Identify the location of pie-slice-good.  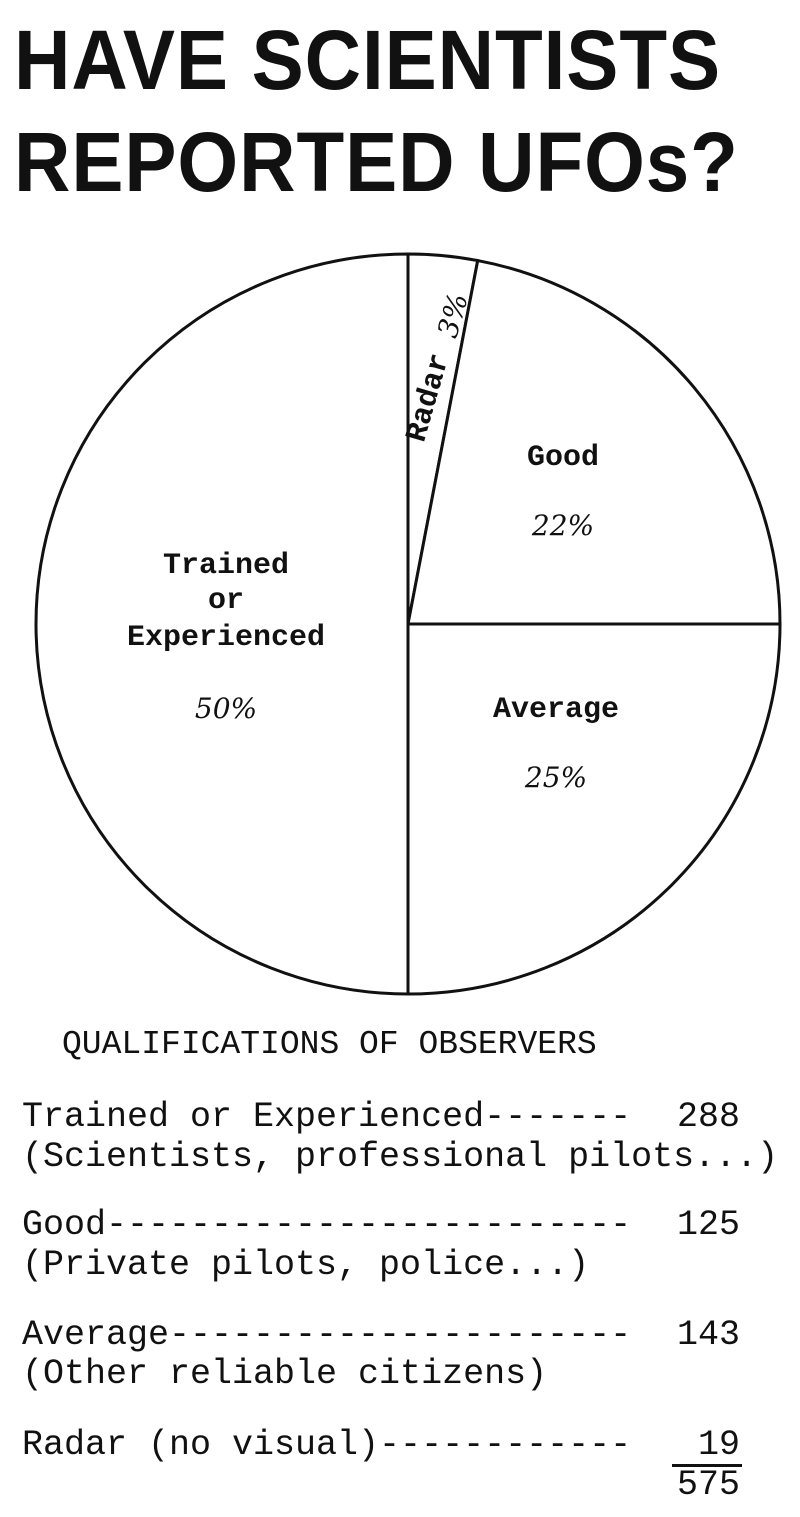
(594, 442).